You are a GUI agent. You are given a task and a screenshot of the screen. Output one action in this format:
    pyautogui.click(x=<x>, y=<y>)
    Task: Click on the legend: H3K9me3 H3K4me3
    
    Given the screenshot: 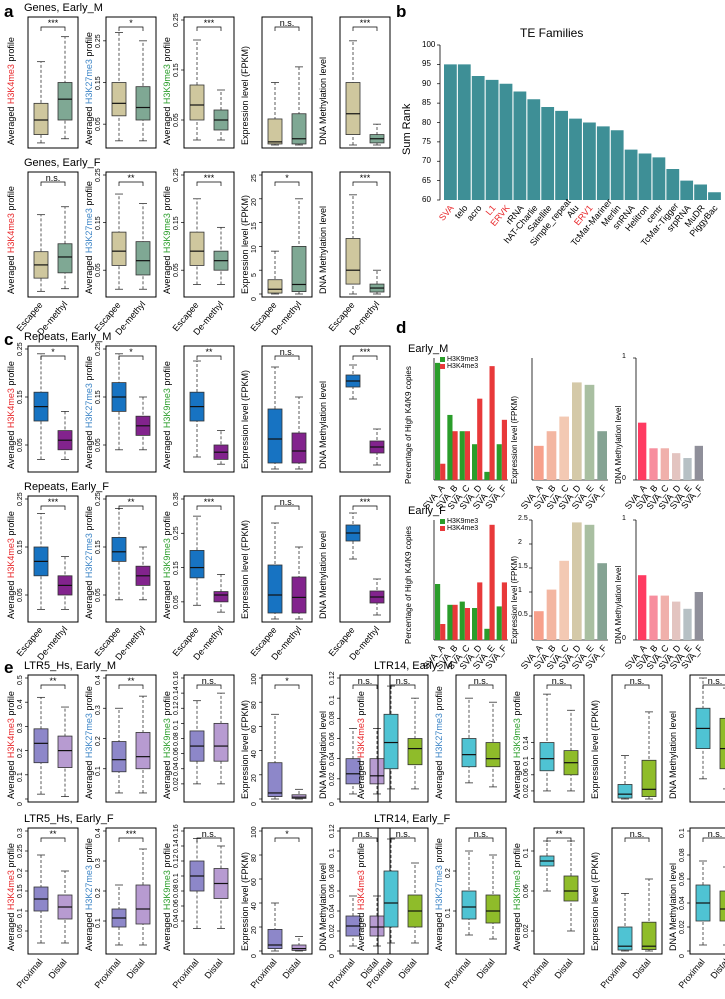 What is the action you would take?
    pyautogui.click(x=459, y=525)
    